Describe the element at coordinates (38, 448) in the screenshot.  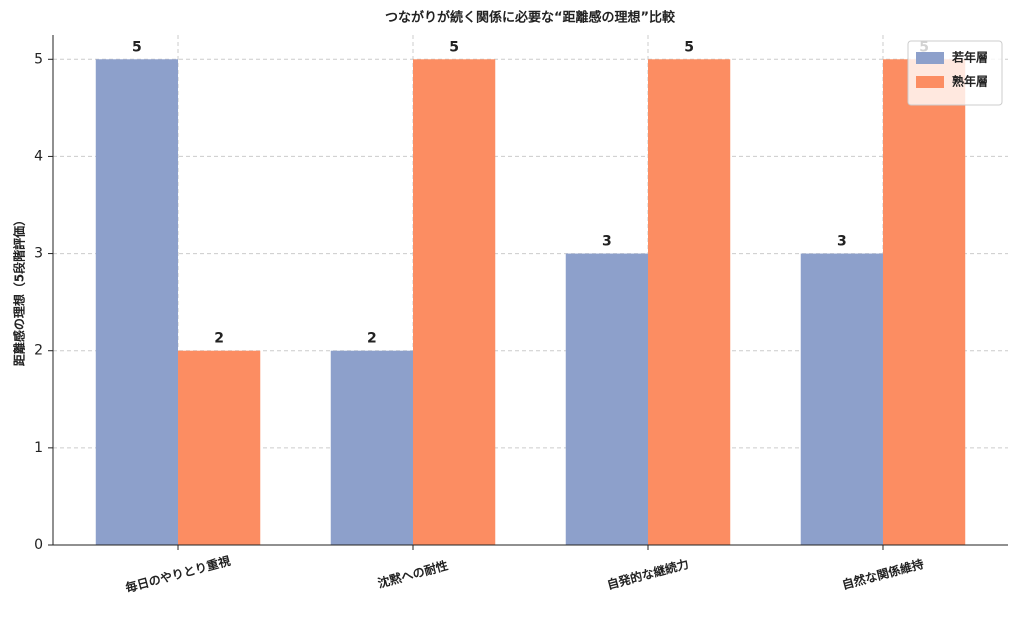
I see `y-tick-label: 1` at that location.